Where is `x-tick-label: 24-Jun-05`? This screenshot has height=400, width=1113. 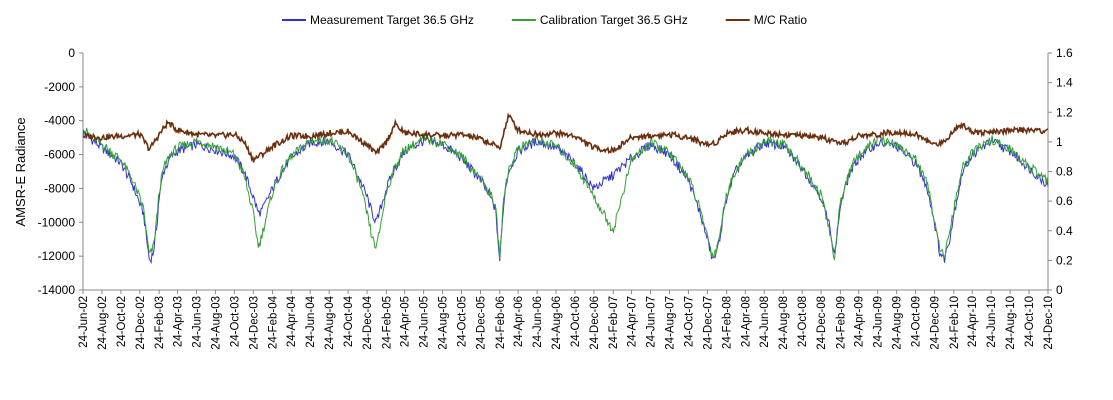
x-tick-label: 24-Jun-05 is located at coordinates (425, 322).